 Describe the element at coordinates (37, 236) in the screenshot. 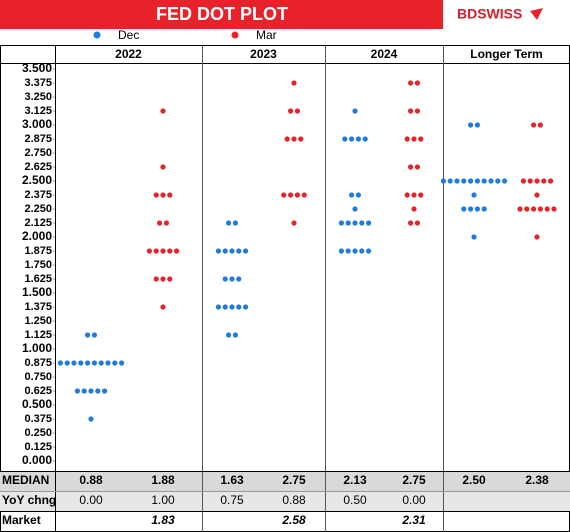

I see `y-tick-label: 2.000` at that location.